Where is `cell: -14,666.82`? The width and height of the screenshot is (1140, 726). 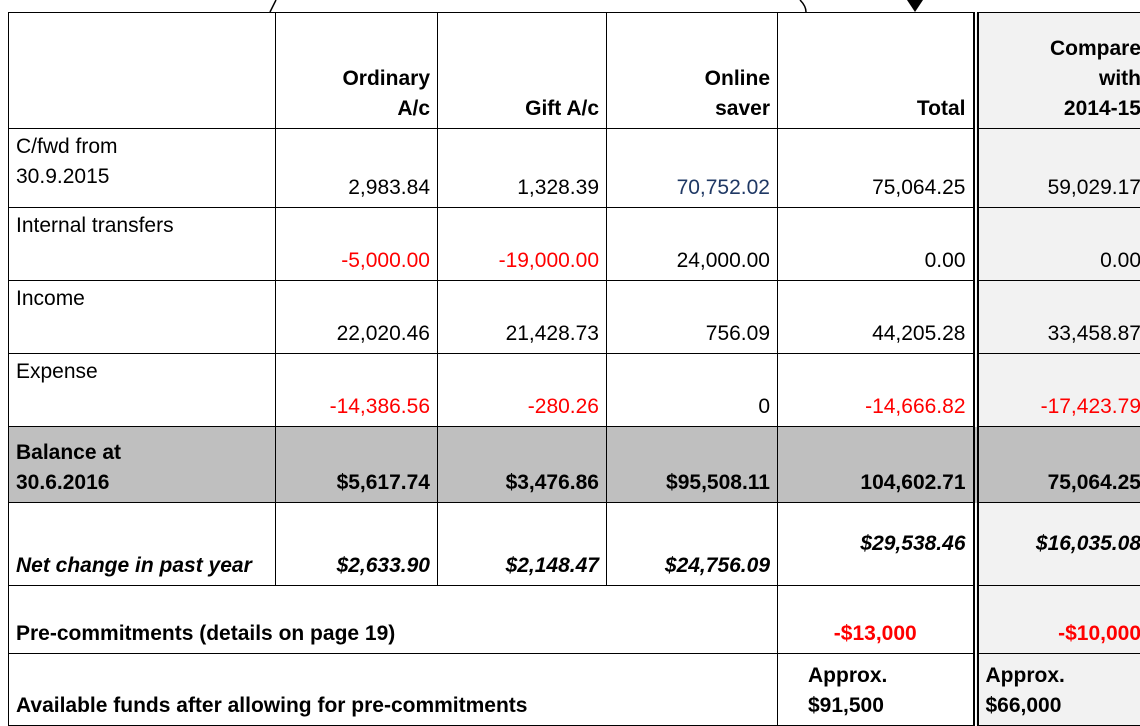
cell: -14,666.82 is located at coordinates (877, 390).